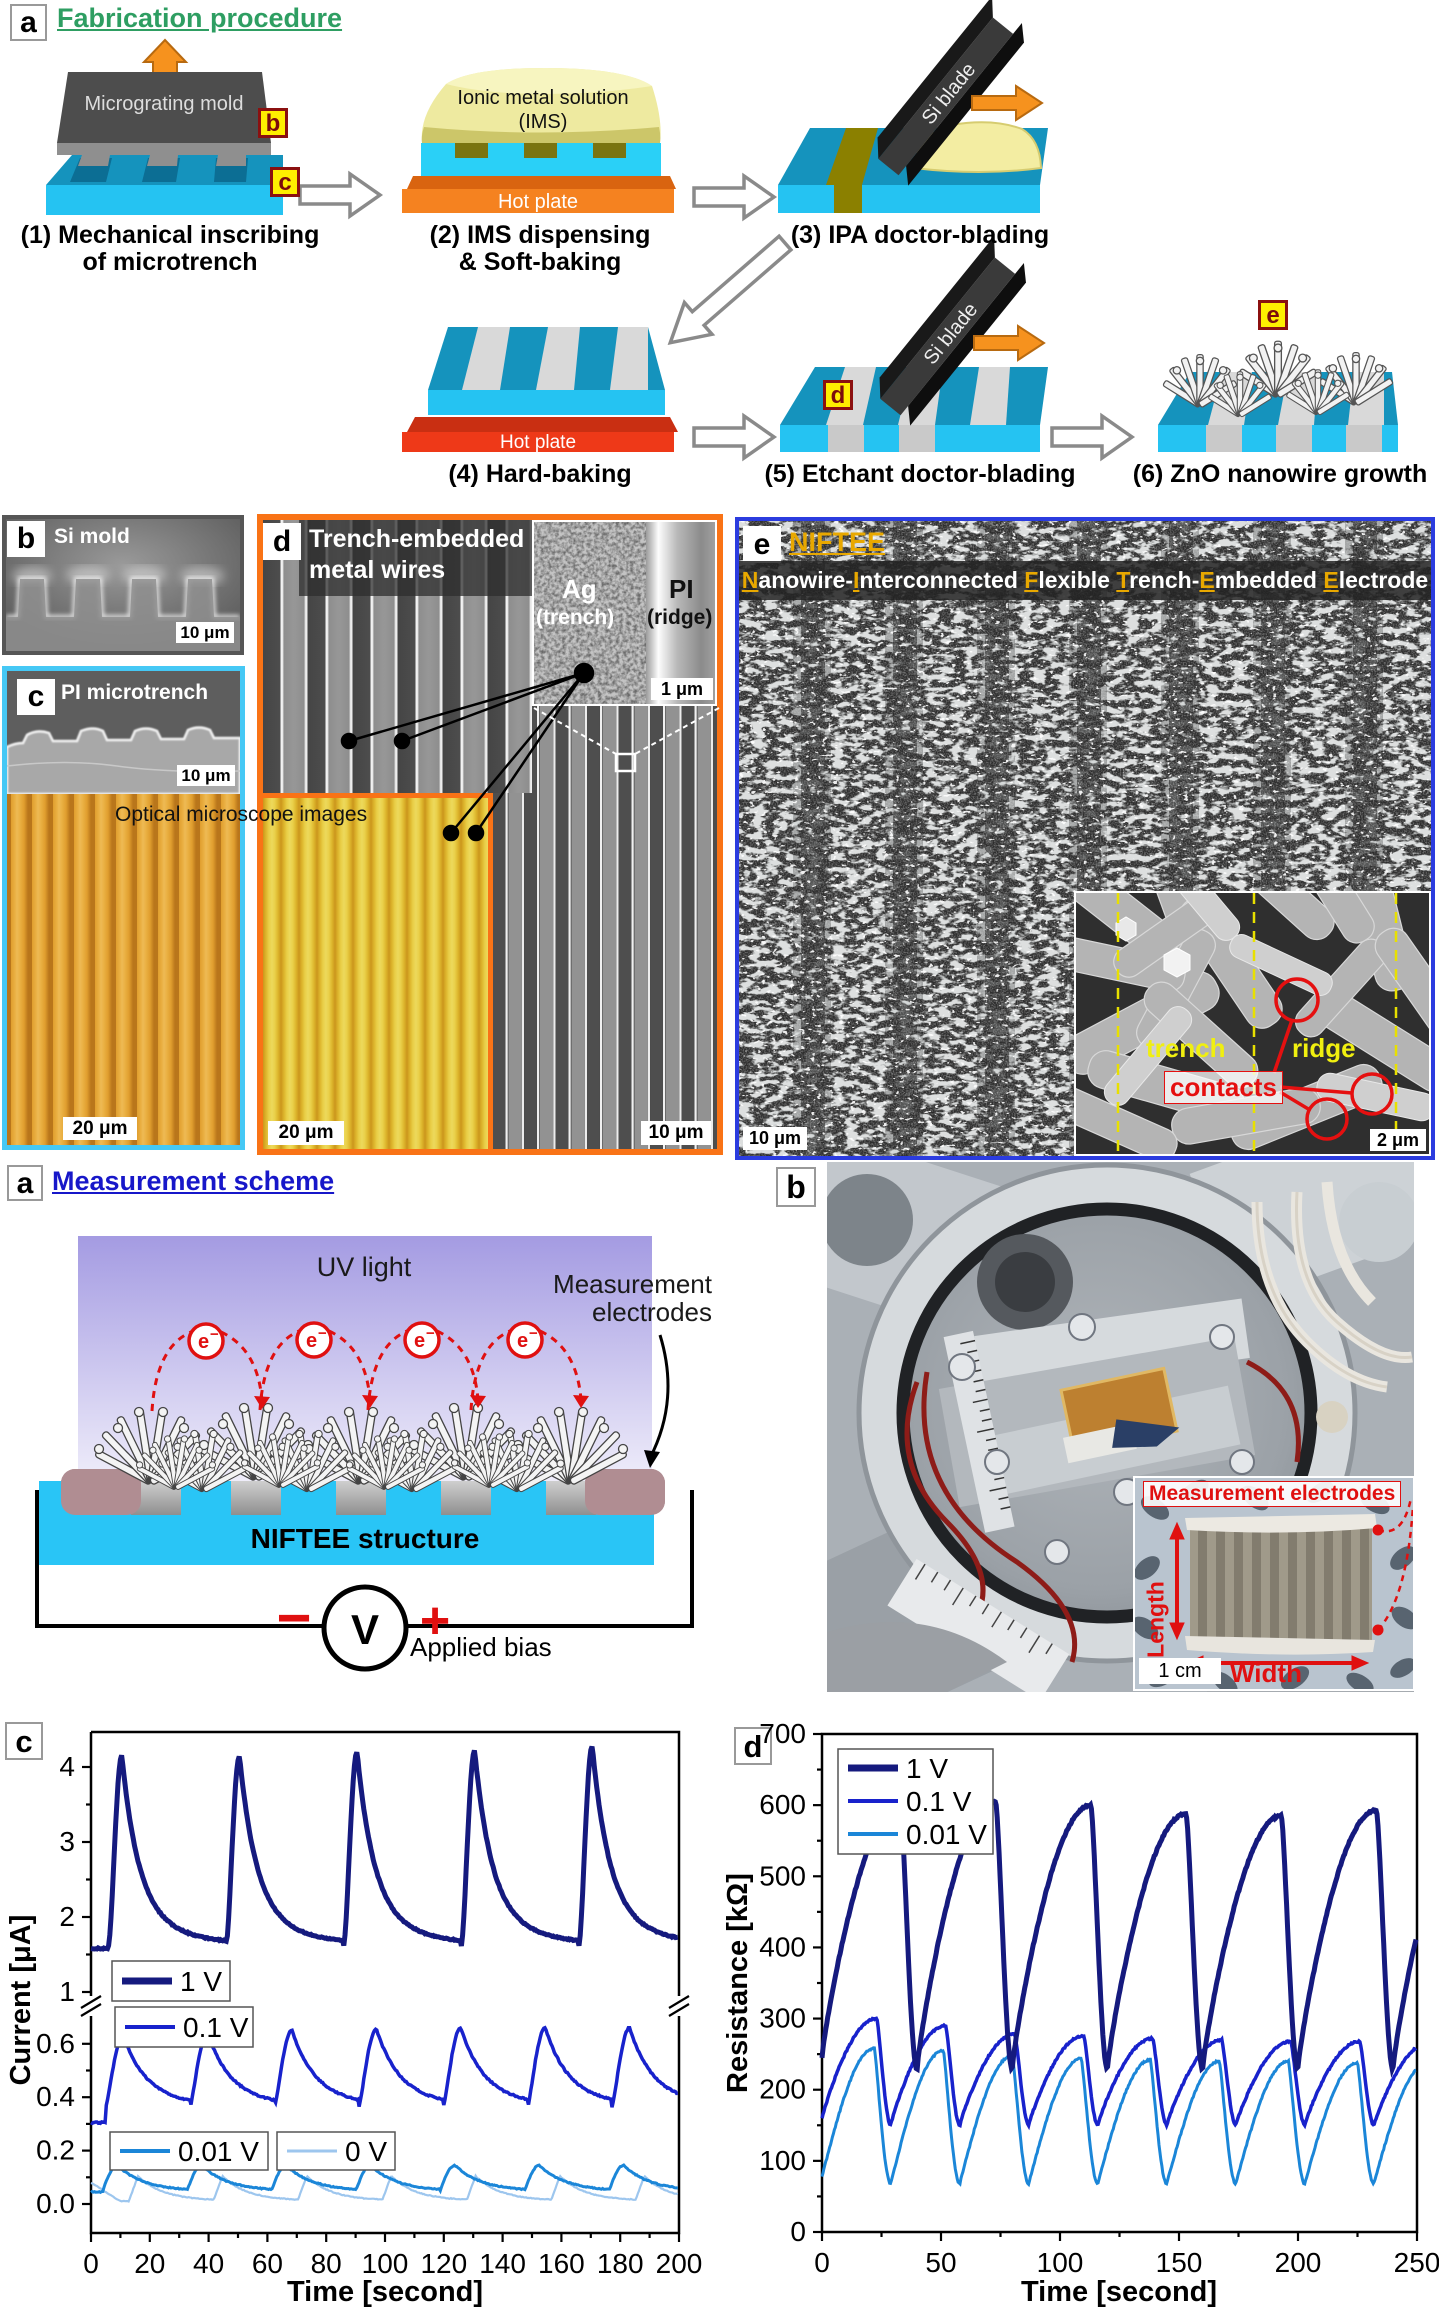 This screenshot has width=1439, height=2315. What do you see at coordinates (67, 1841) in the screenshot?
I see `svg-text: 3` at bounding box center [67, 1841].